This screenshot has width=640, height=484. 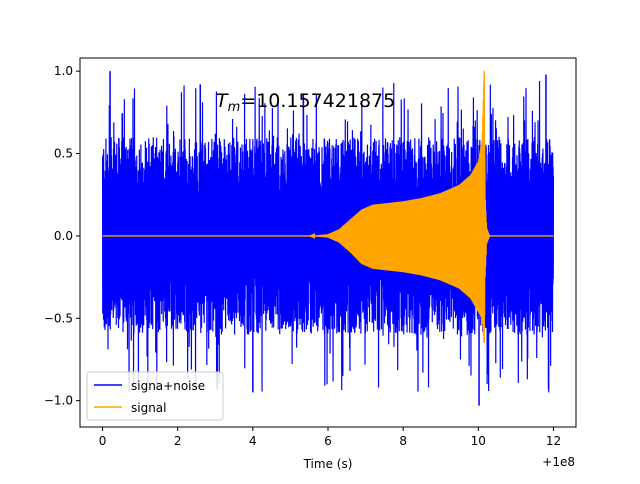 What do you see at coordinates (317, 101) in the screenshot?
I see `annotation-value: =10.157421875` at bounding box center [317, 101].